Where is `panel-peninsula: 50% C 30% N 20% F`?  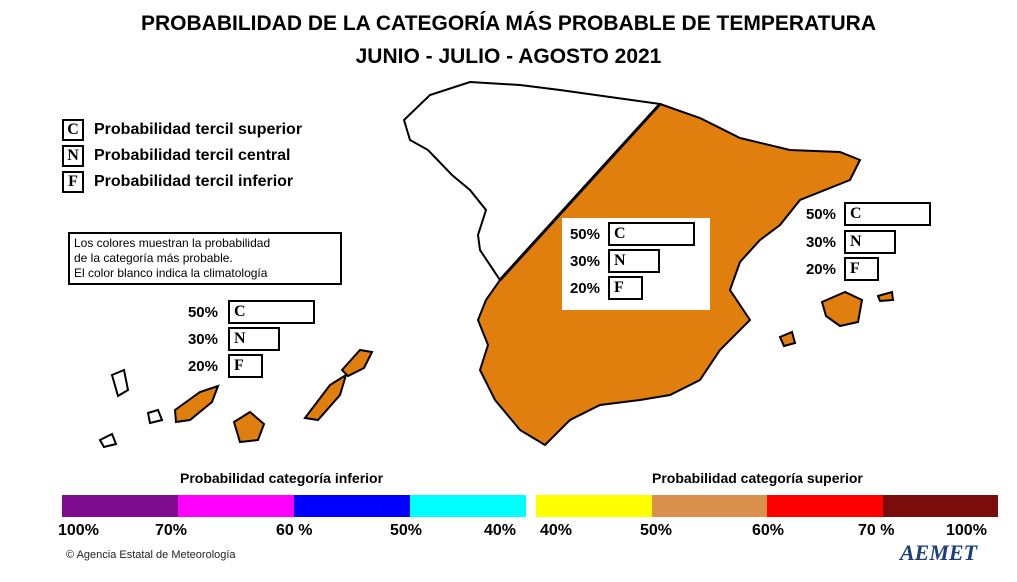 panel-peninsula: 50% C 30% N 20% F is located at coordinates (636, 264).